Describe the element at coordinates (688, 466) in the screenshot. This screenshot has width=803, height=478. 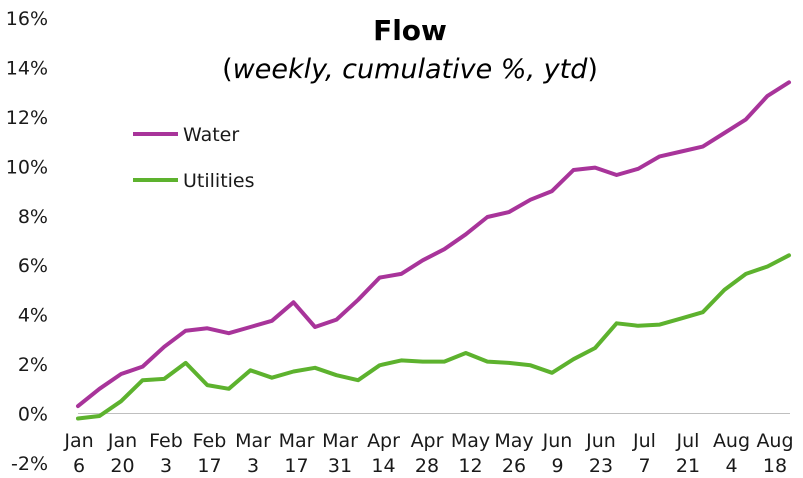
I see `x-tick-label-day: 21` at that location.